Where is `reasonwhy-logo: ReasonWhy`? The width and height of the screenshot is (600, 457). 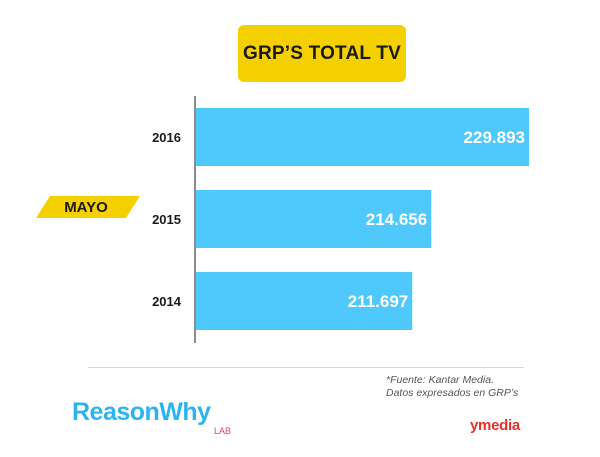 reasonwhy-logo: ReasonWhy is located at coordinates (141, 412).